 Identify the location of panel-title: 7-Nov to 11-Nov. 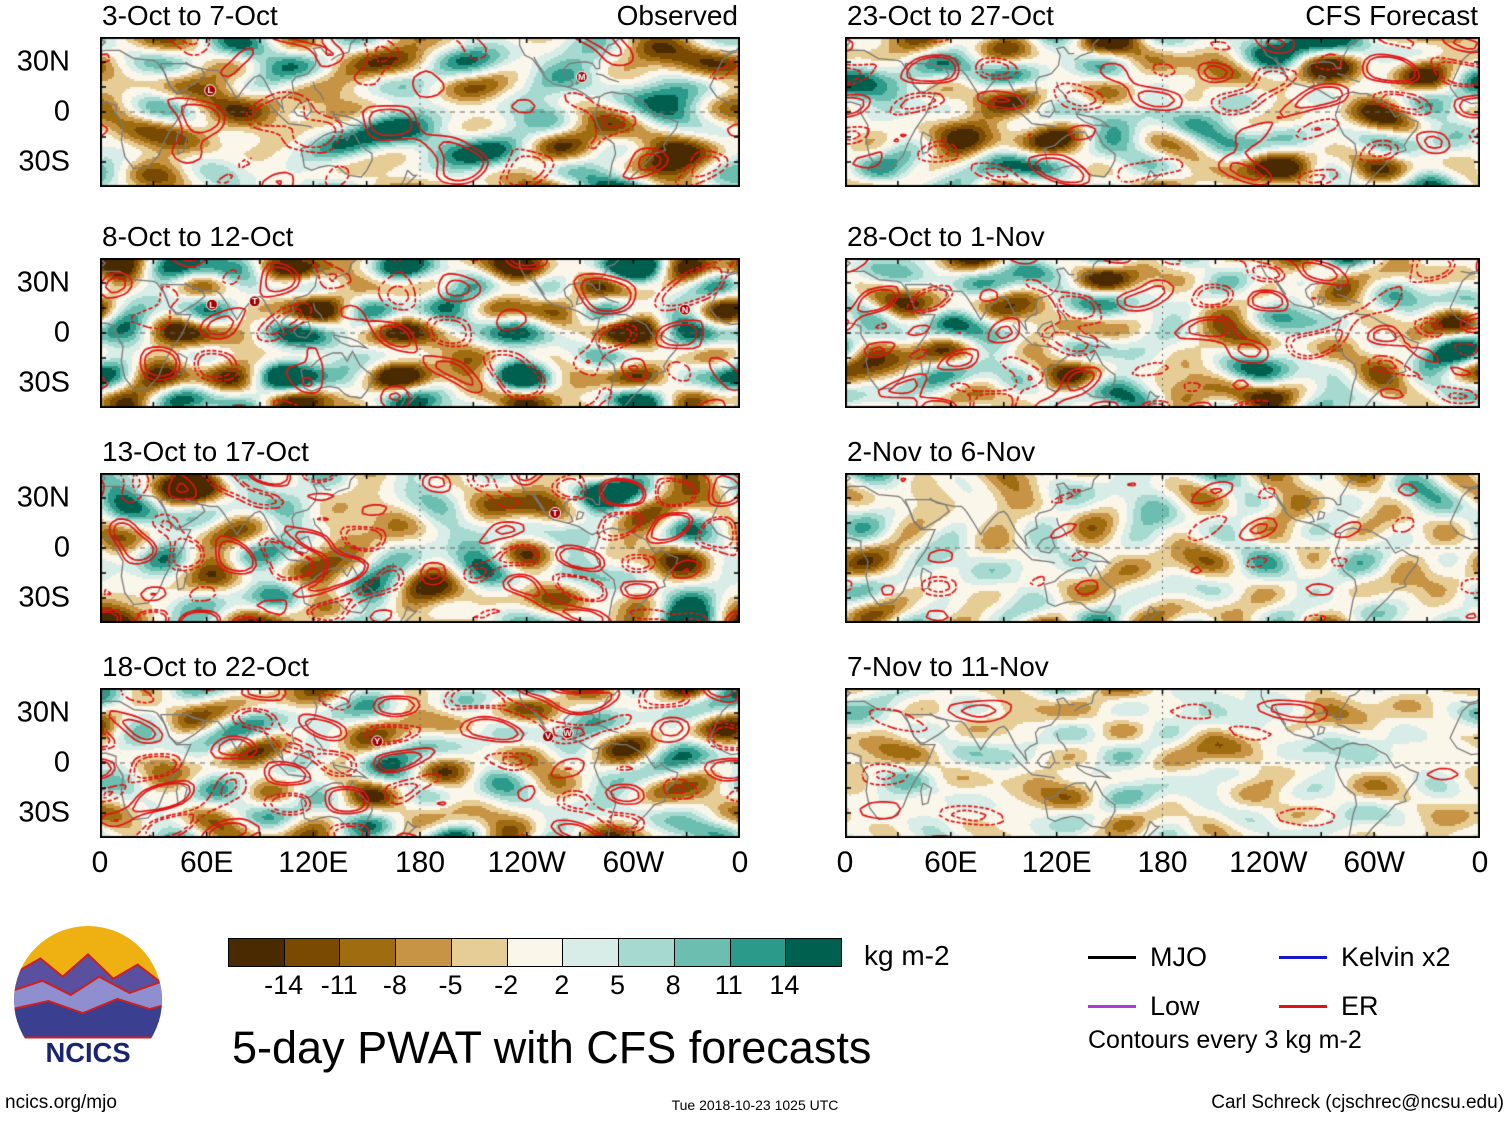
(948, 666).